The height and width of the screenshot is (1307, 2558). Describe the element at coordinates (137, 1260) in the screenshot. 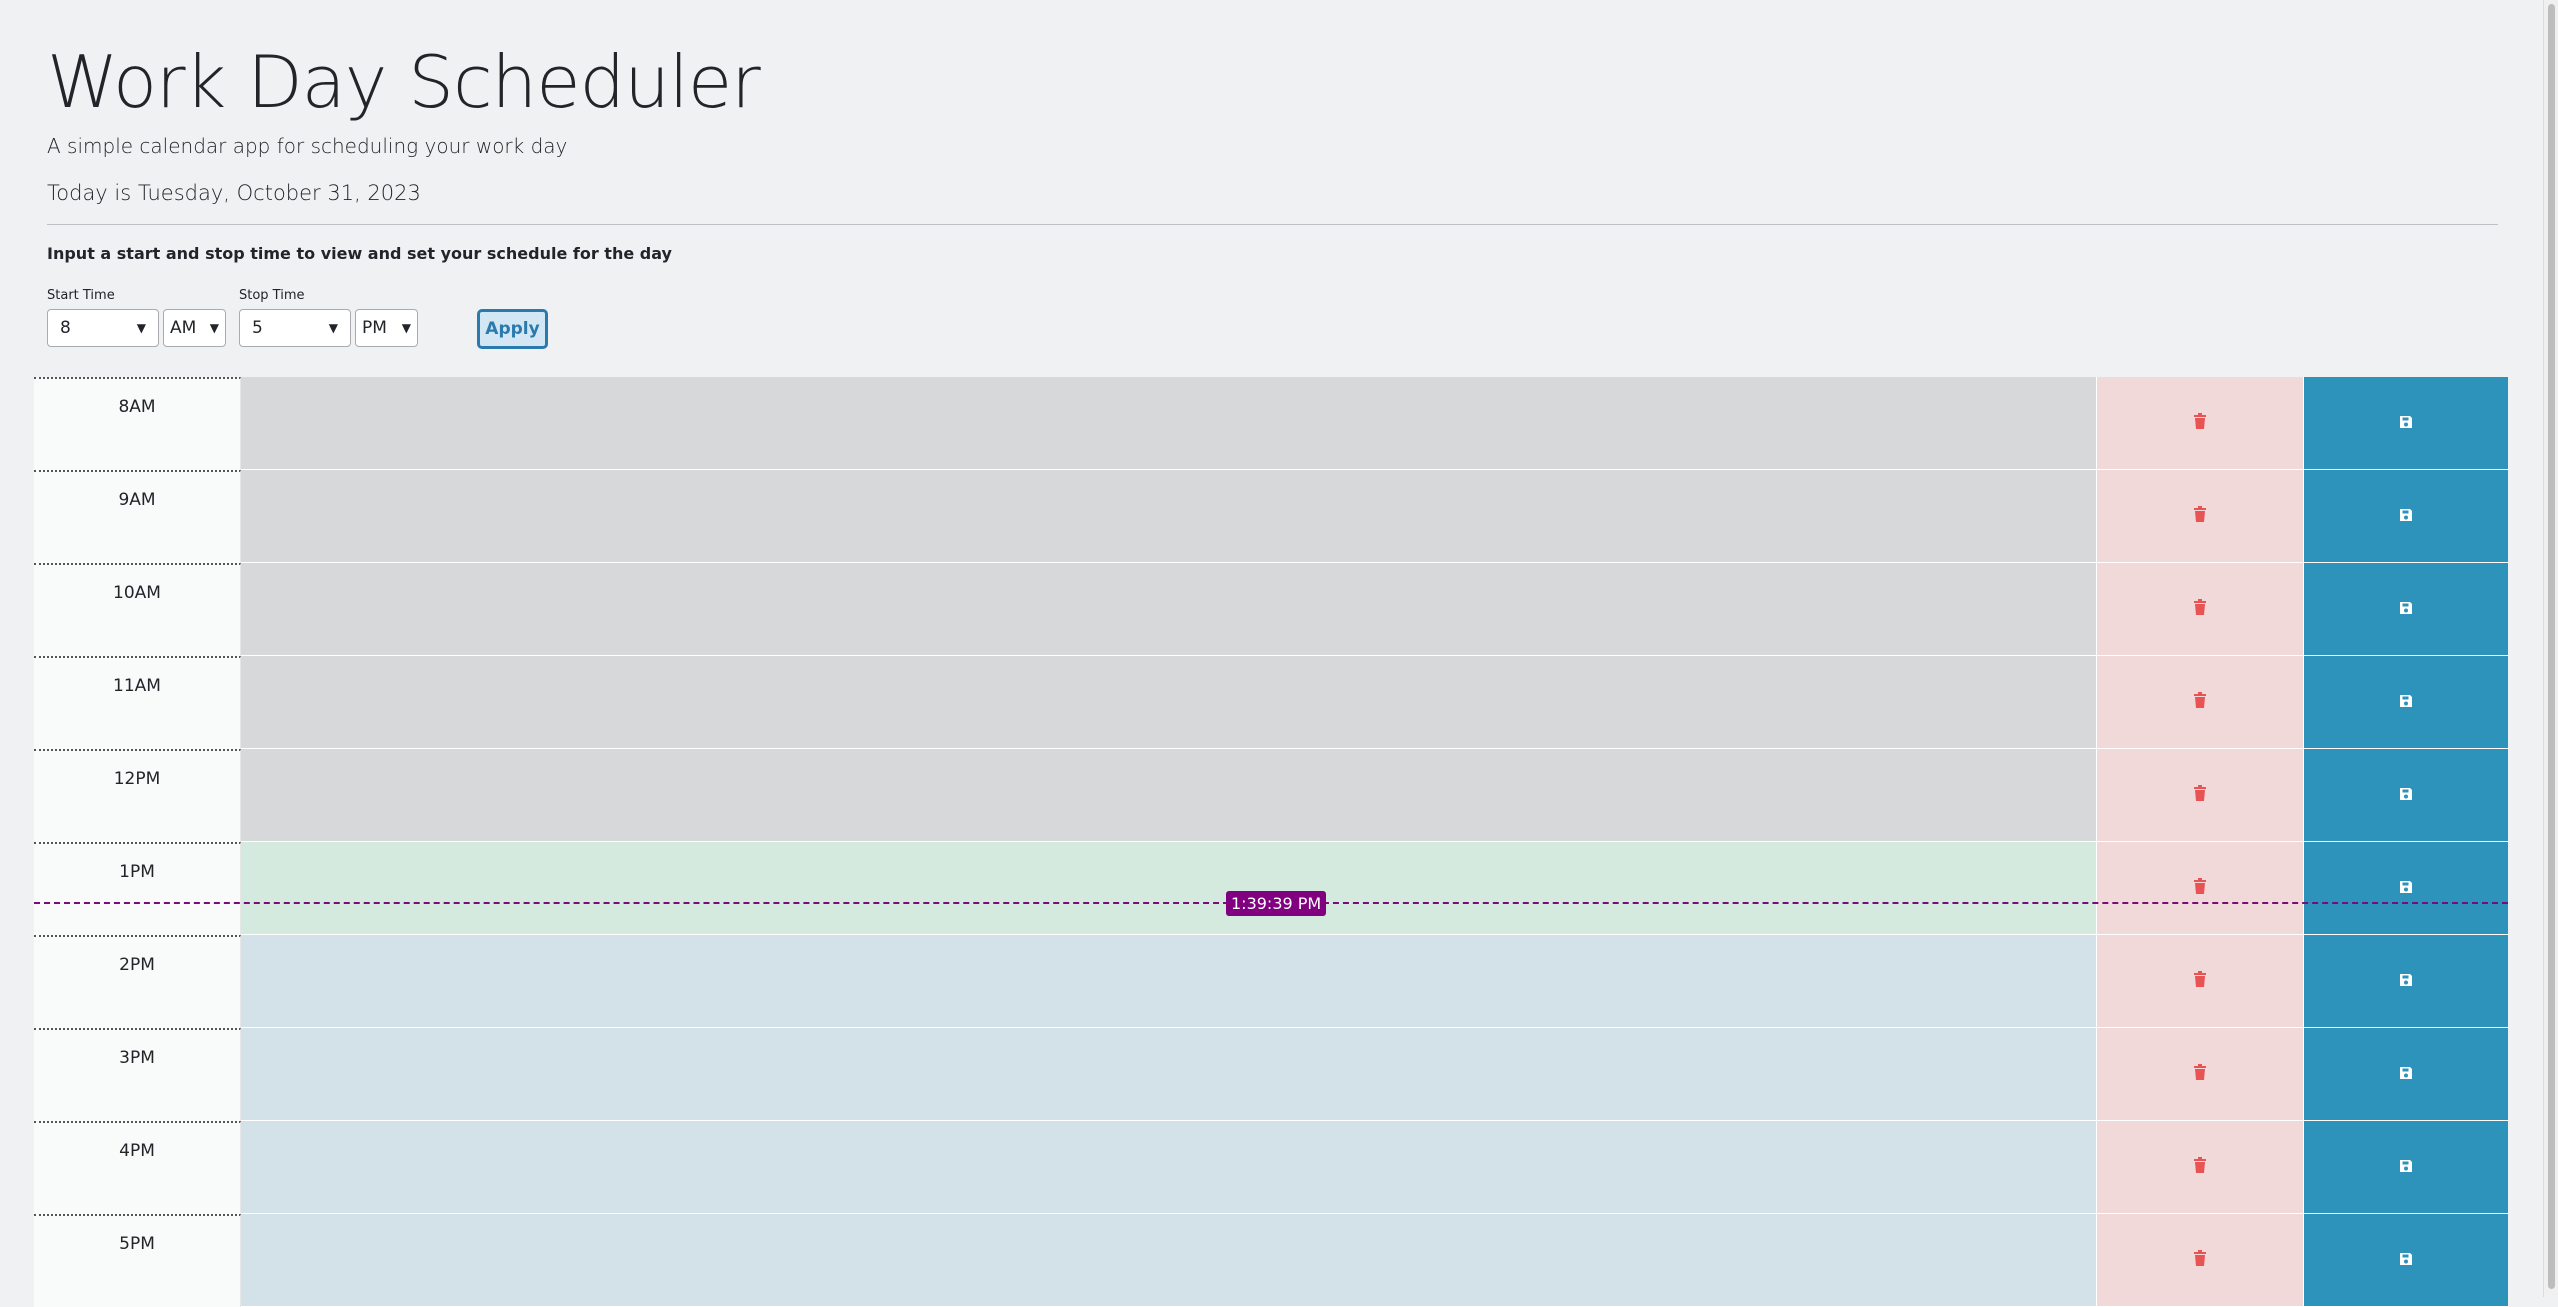

I see `hour-label: 5PM` at that location.